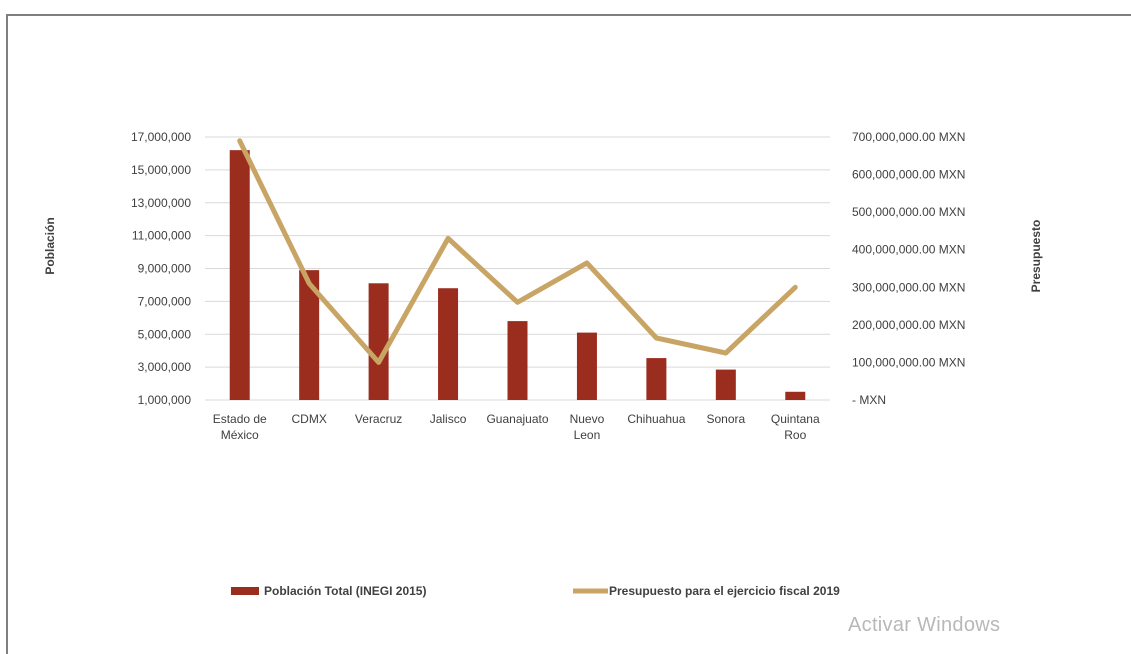 This screenshot has width=1131, height=654. What do you see at coordinates (240, 427) in the screenshot?
I see `category-label: Estado de México` at bounding box center [240, 427].